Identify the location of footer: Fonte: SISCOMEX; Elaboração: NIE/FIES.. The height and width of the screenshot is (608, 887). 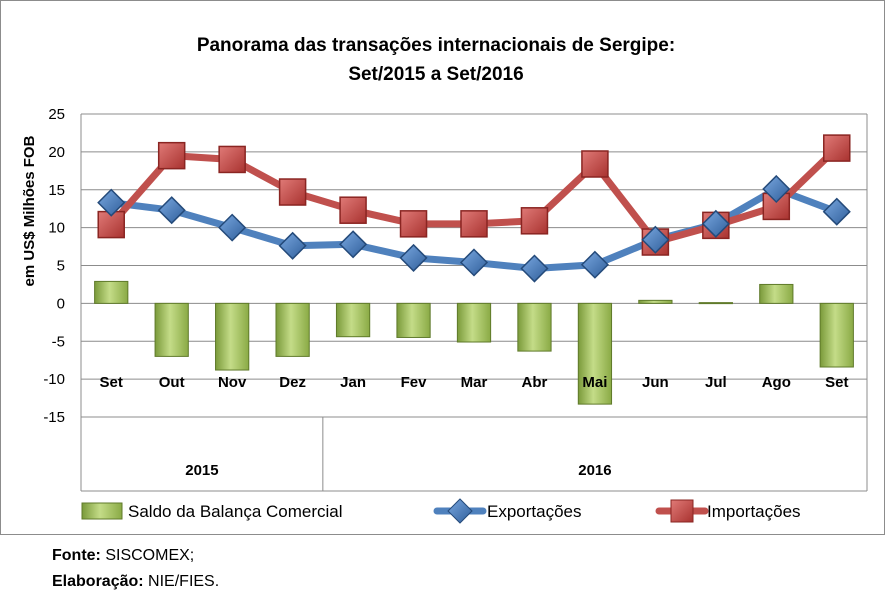
(135, 569).